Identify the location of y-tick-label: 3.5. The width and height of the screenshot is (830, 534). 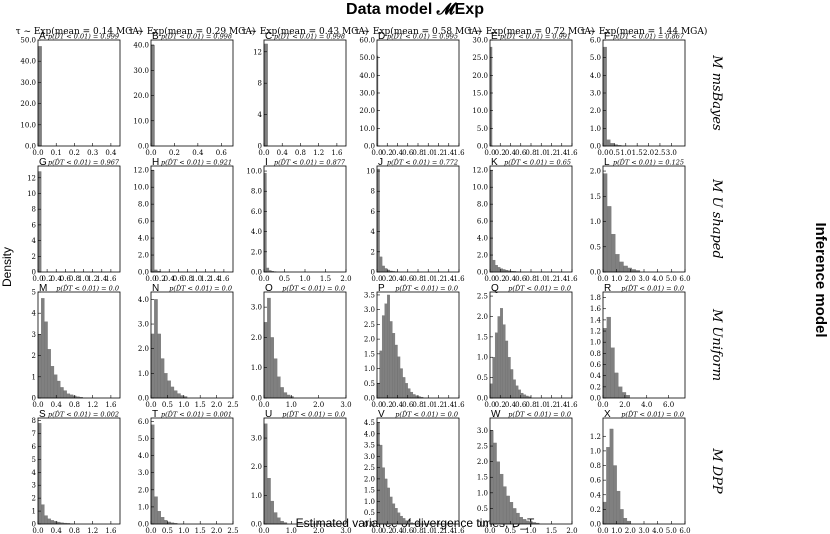
(369, 295).